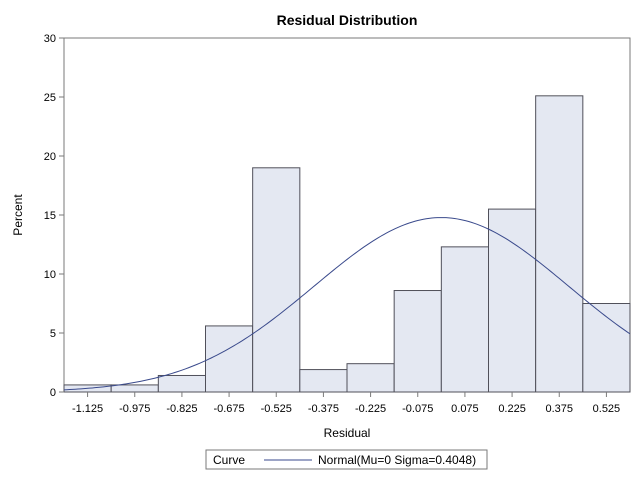 This screenshot has width=640, height=480. What do you see at coordinates (50, 39) in the screenshot?
I see `y-tick-label: 30` at bounding box center [50, 39].